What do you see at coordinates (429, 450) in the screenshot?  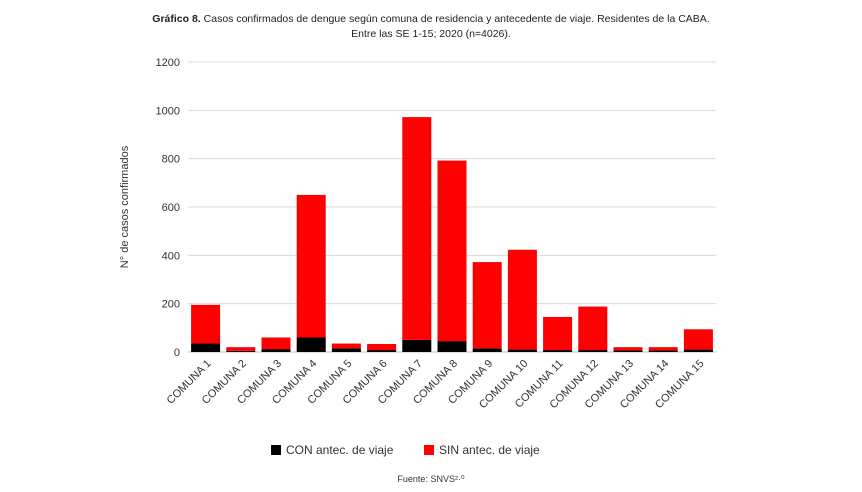 I see `legend-sin-viaje-swatch` at bounding box center [429, 450].